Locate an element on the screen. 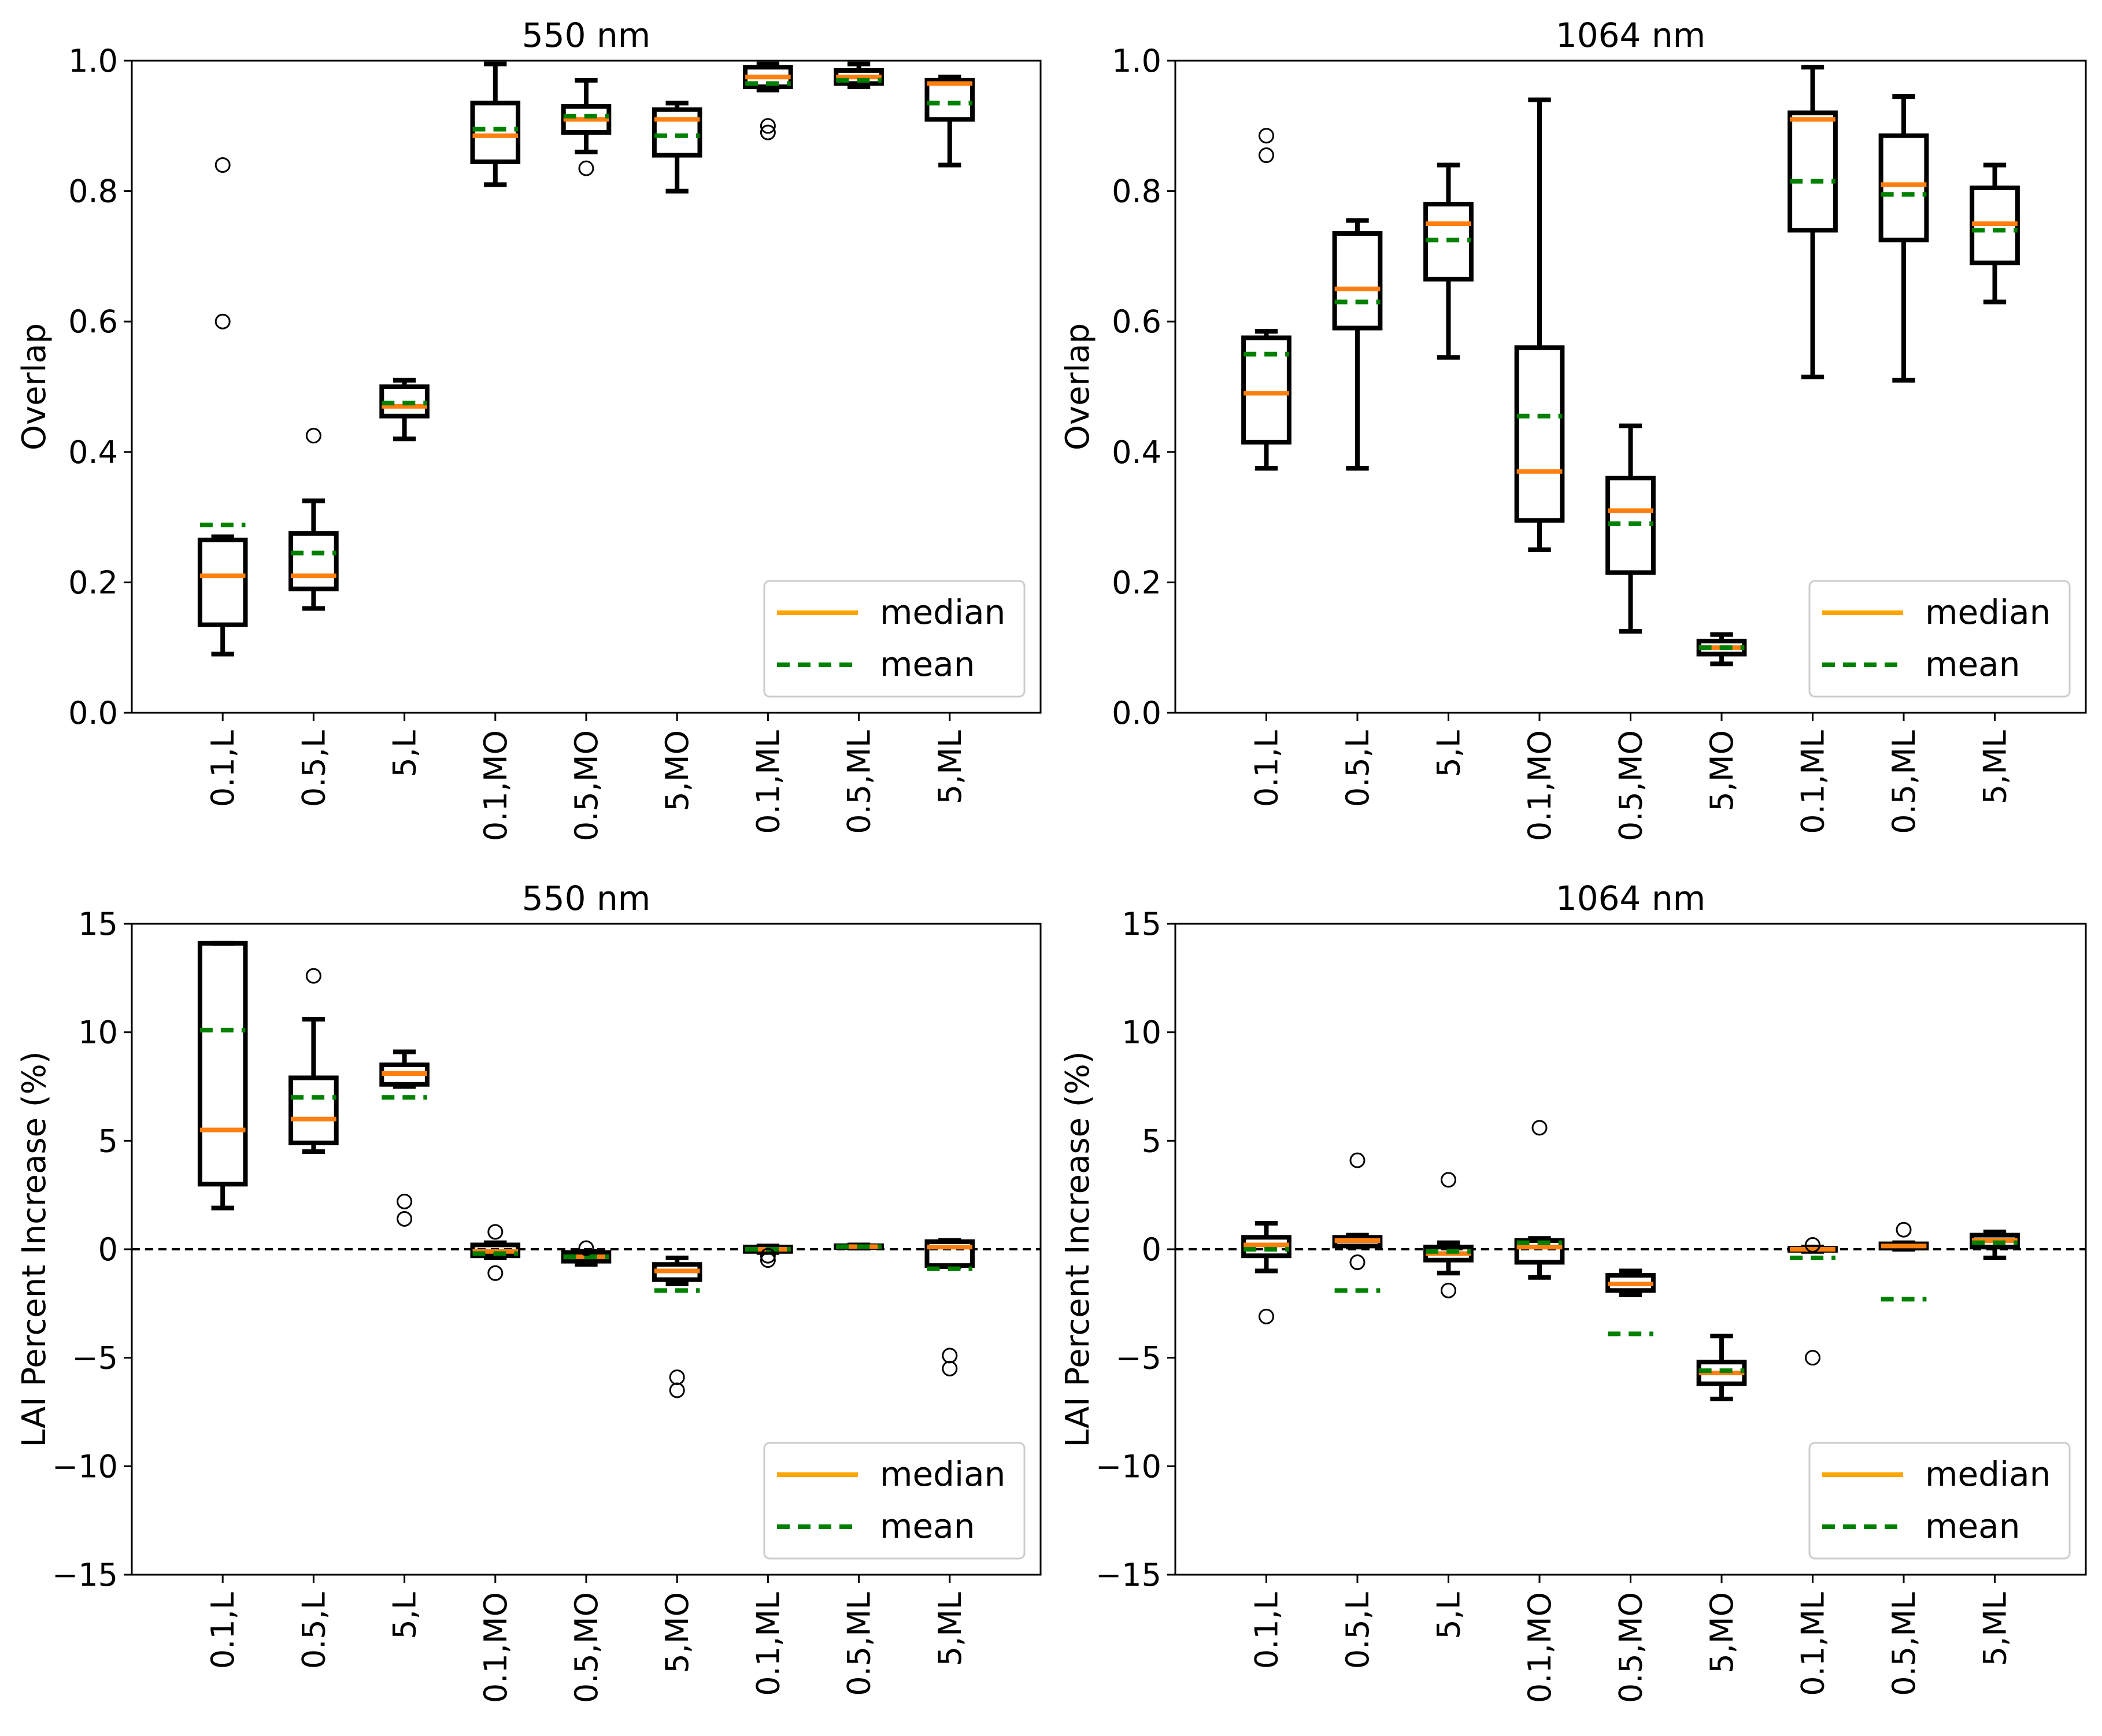  x-tick-label: 0.5,L is located at coordinates (313, 768).